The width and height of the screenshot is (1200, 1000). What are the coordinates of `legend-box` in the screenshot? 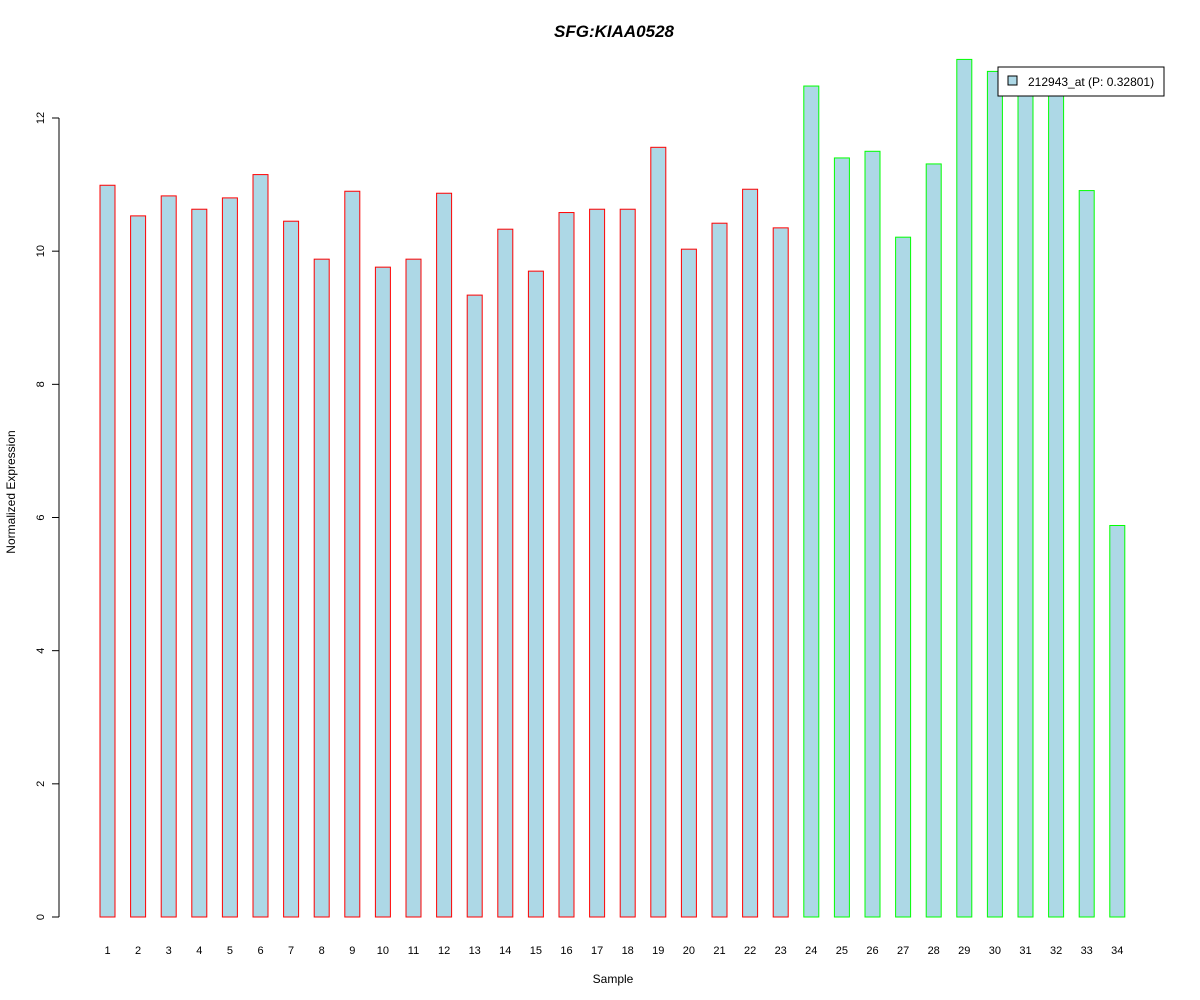 It's located at (1081, 81).